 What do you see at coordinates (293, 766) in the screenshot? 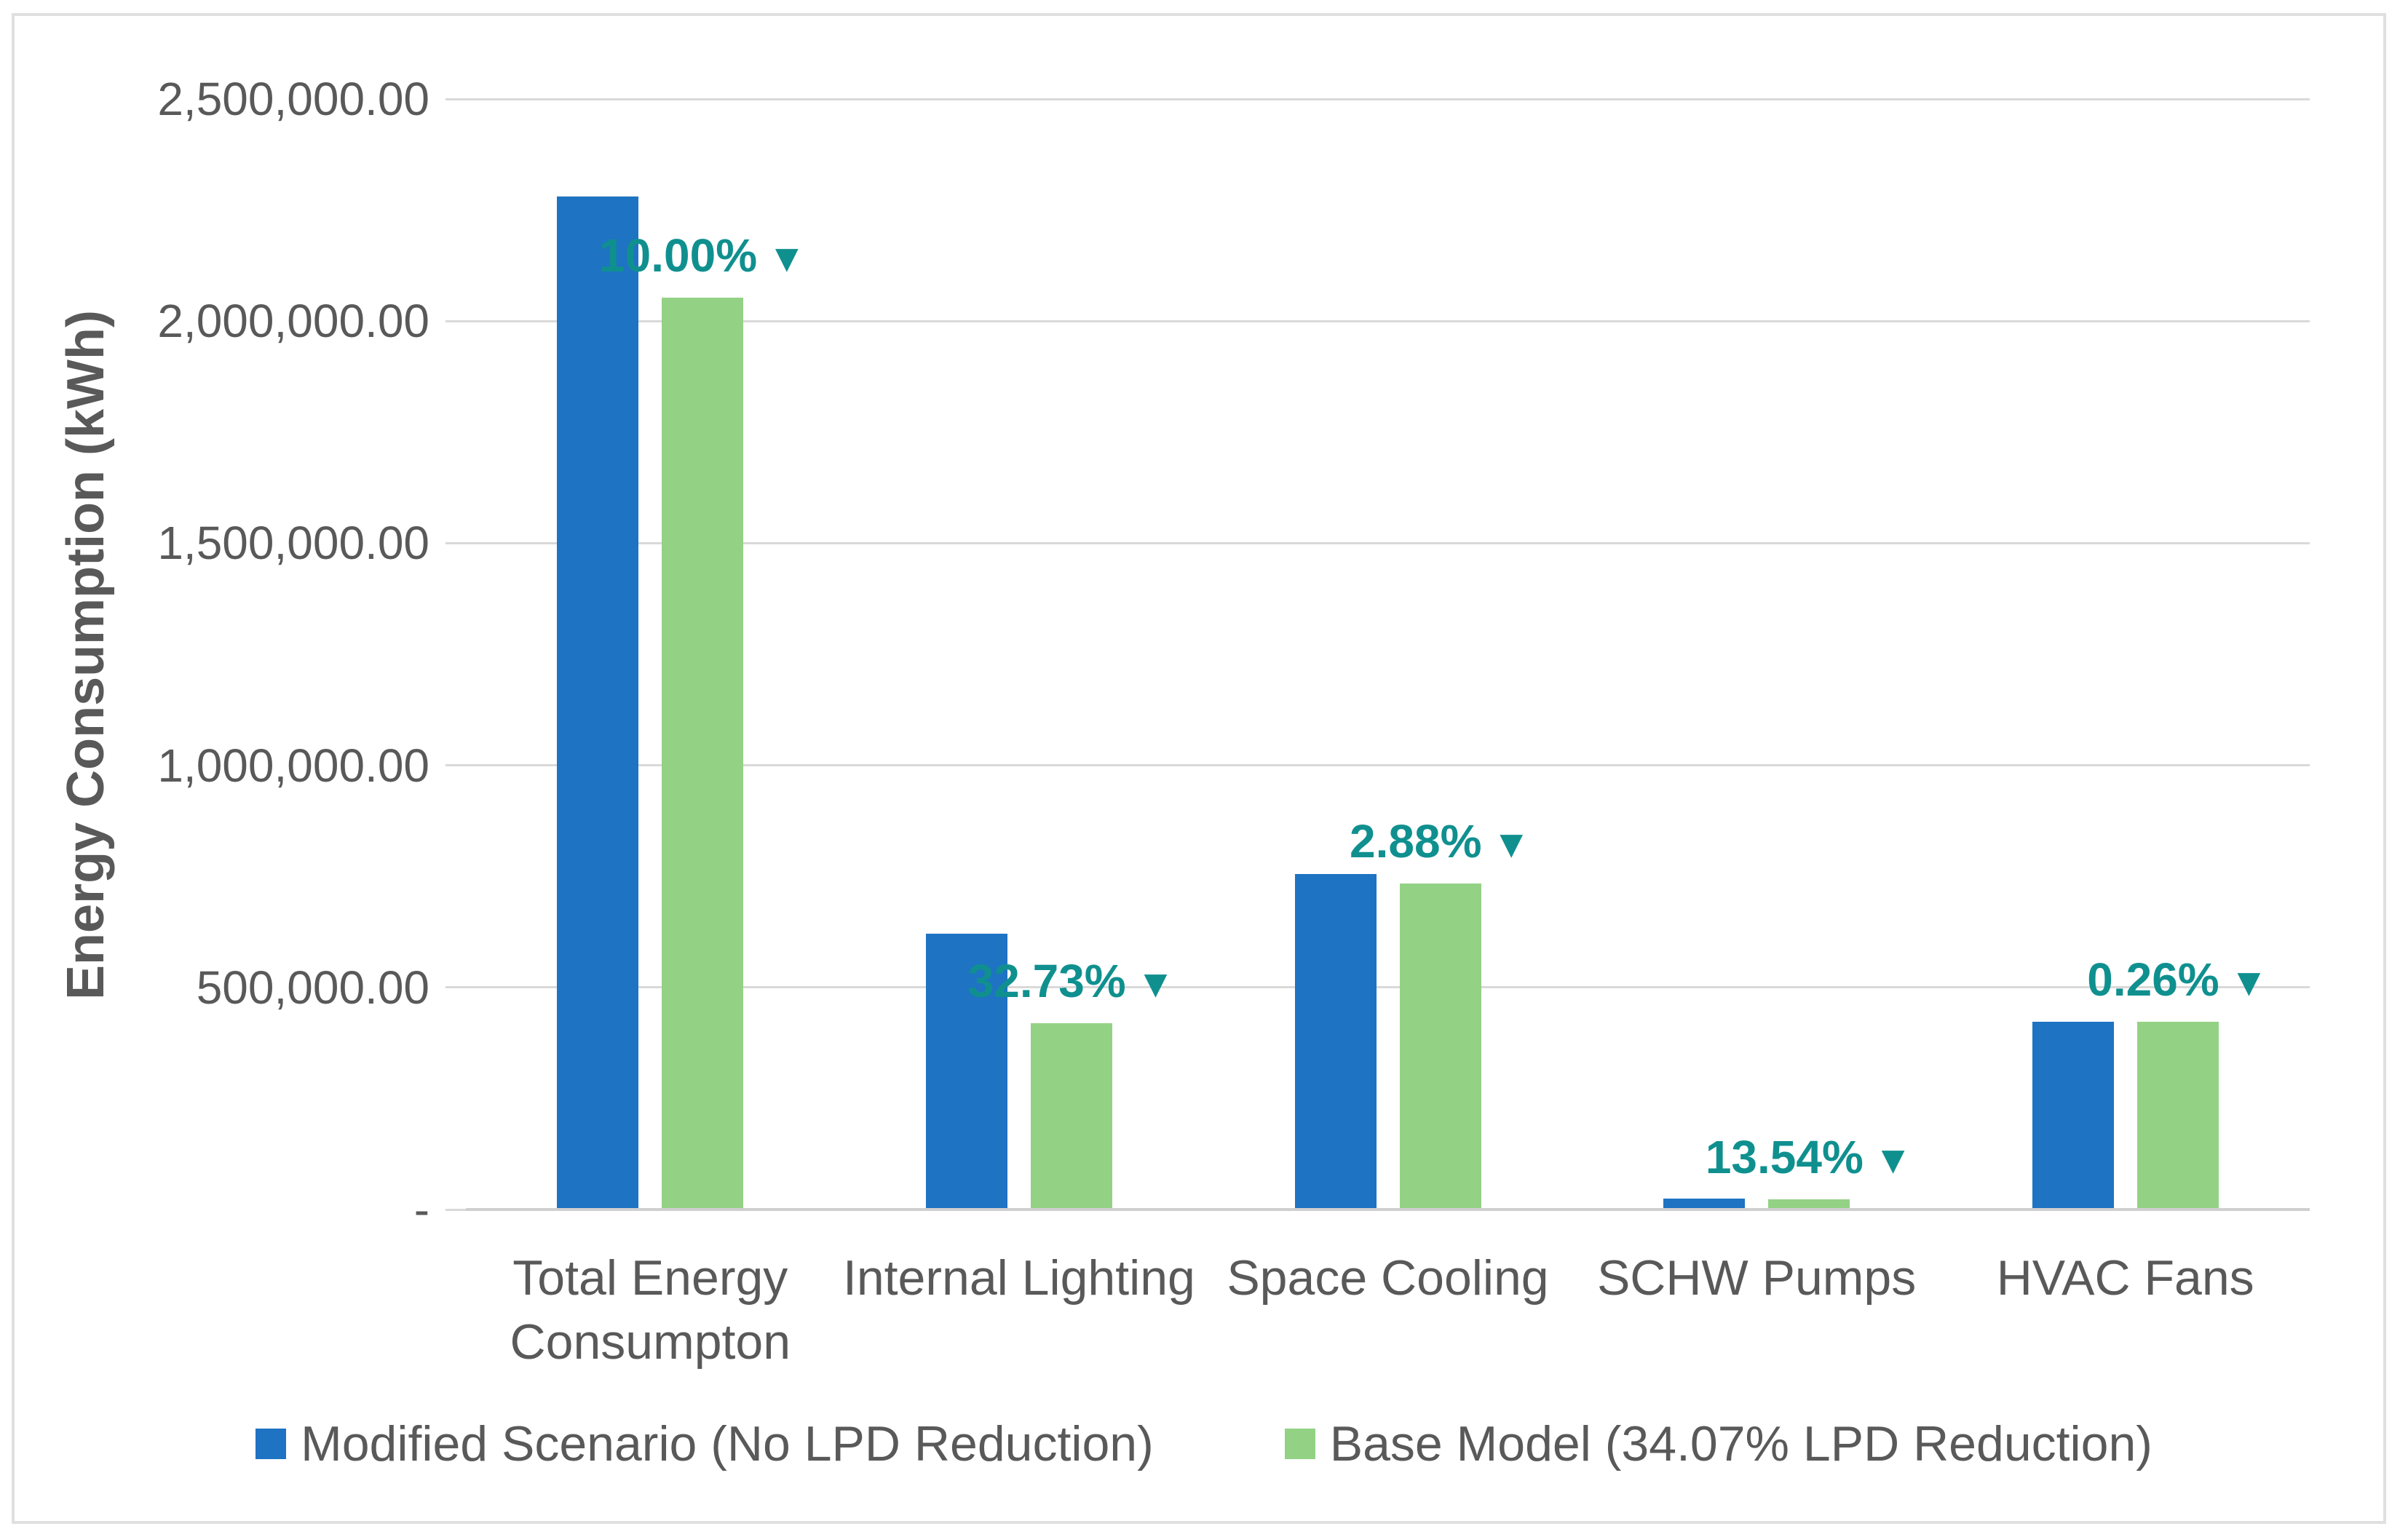
I see `y-tick-label: 1,000,000.00` at bounding box center [293, 766].